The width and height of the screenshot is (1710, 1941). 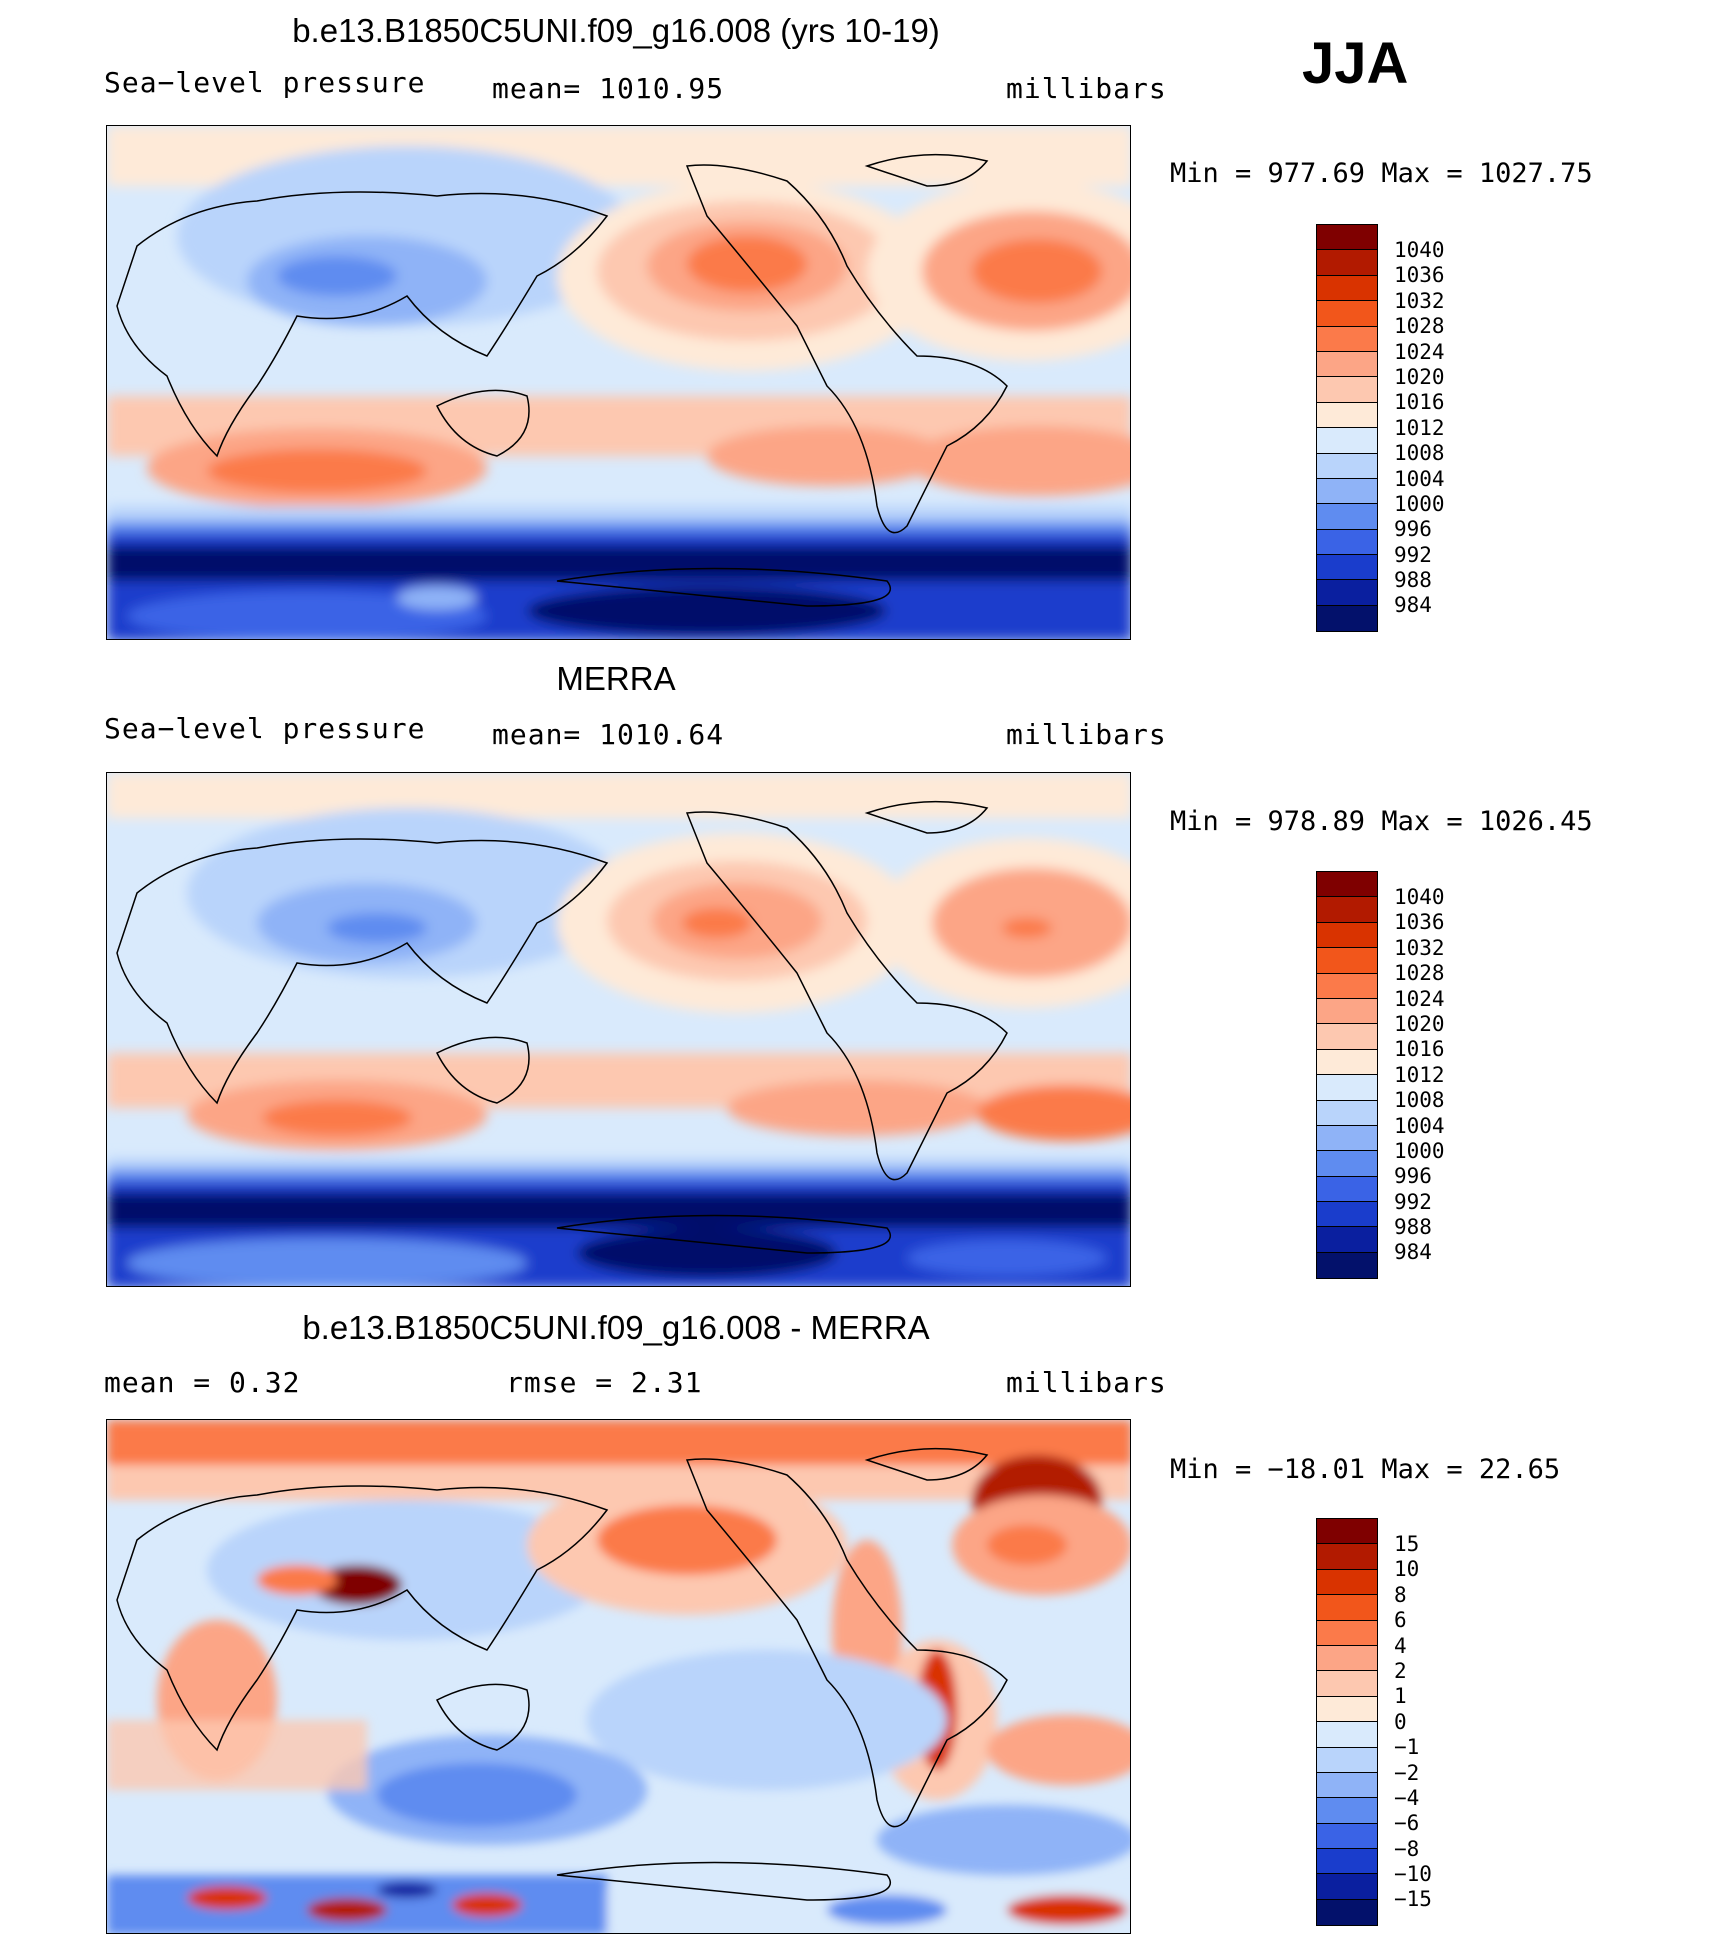 What do you see at coordinates (1400, 1645) in the screenshot?
I see `colorbar-tick-label: 4` at bounding box center [1400, 1645].